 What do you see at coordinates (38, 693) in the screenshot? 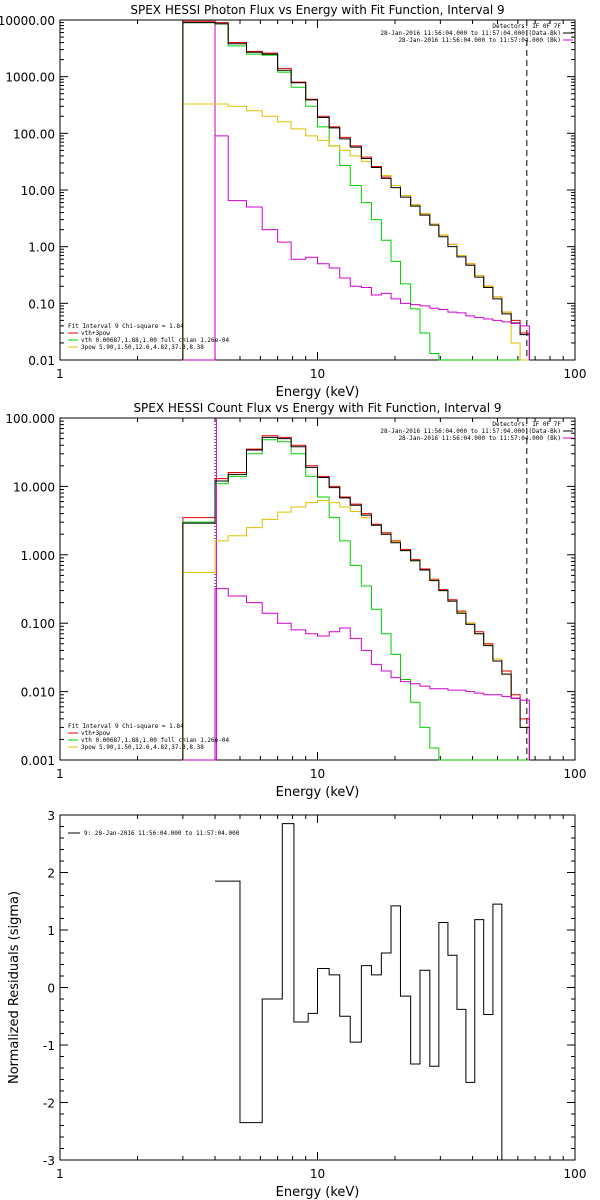
I see `y-tick-label: 0.010` at bounding box center [38, 693].